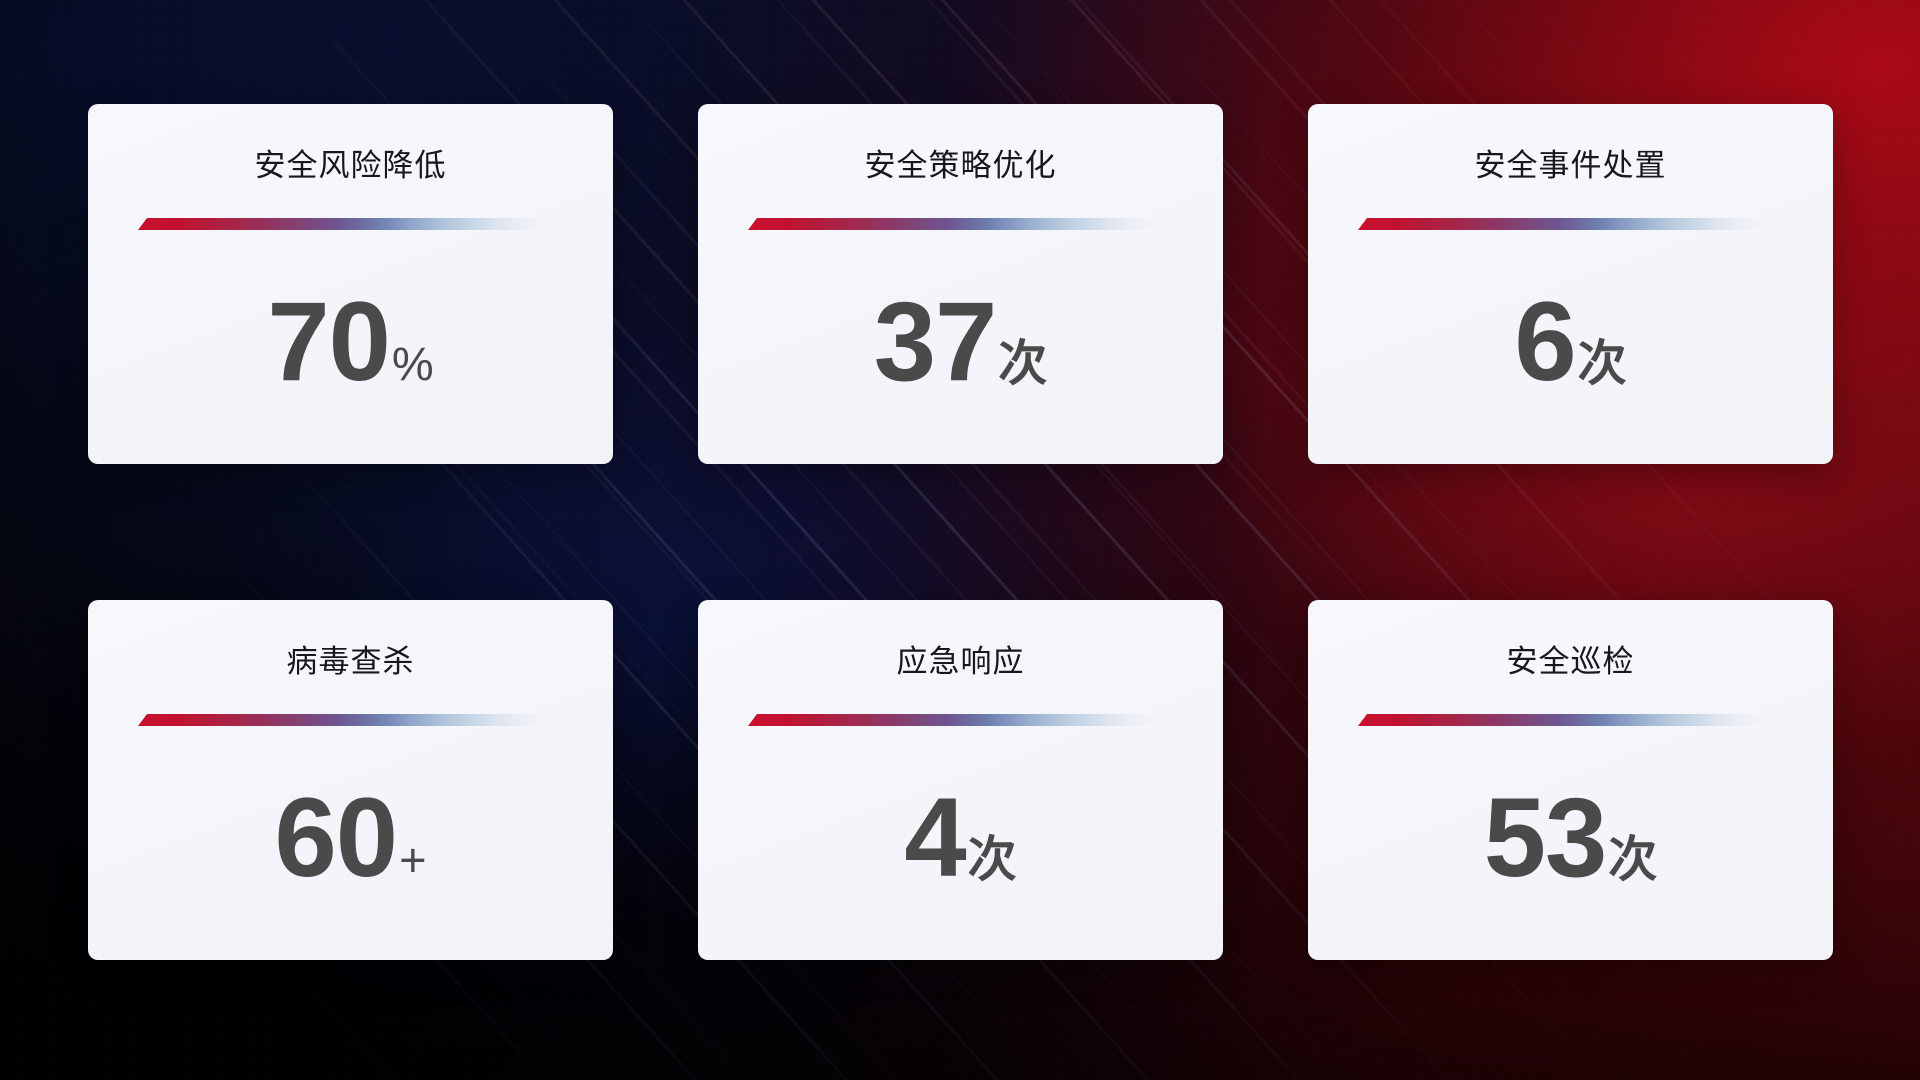  What do you see at coordinates (412, 363) in the screenshot?
I see `metric-value-unit: %` at bounding box center [412, 363].